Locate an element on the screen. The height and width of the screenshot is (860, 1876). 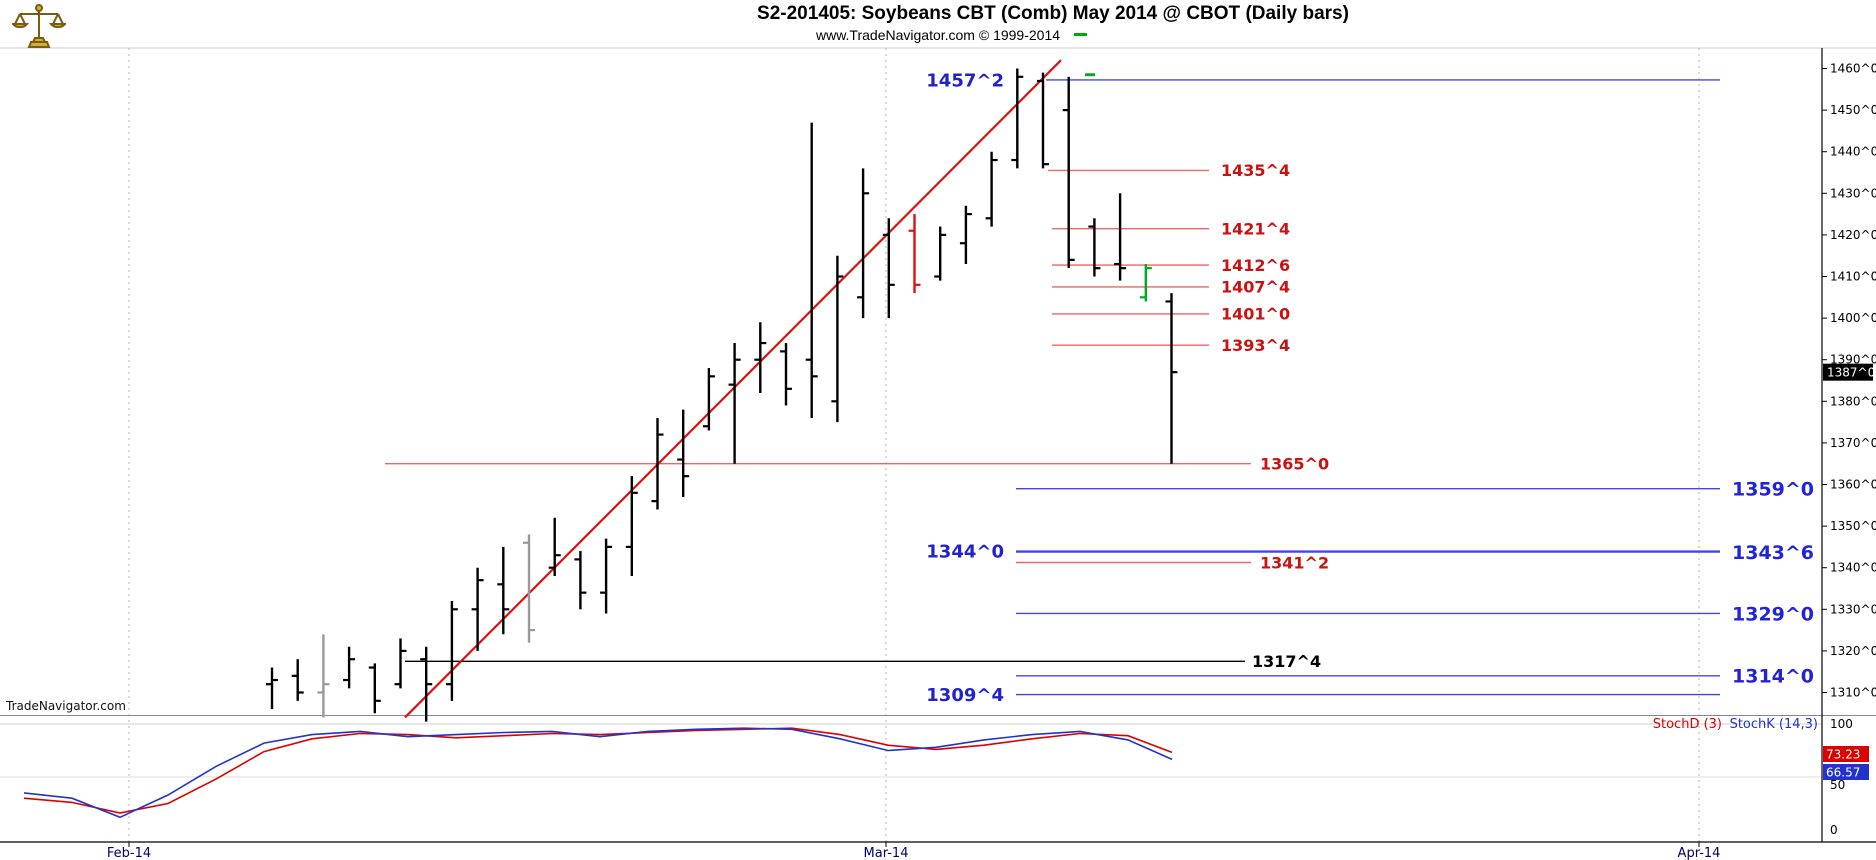
y-axis-tick-label: 1410^0 is located at coordinates (1853, 277).